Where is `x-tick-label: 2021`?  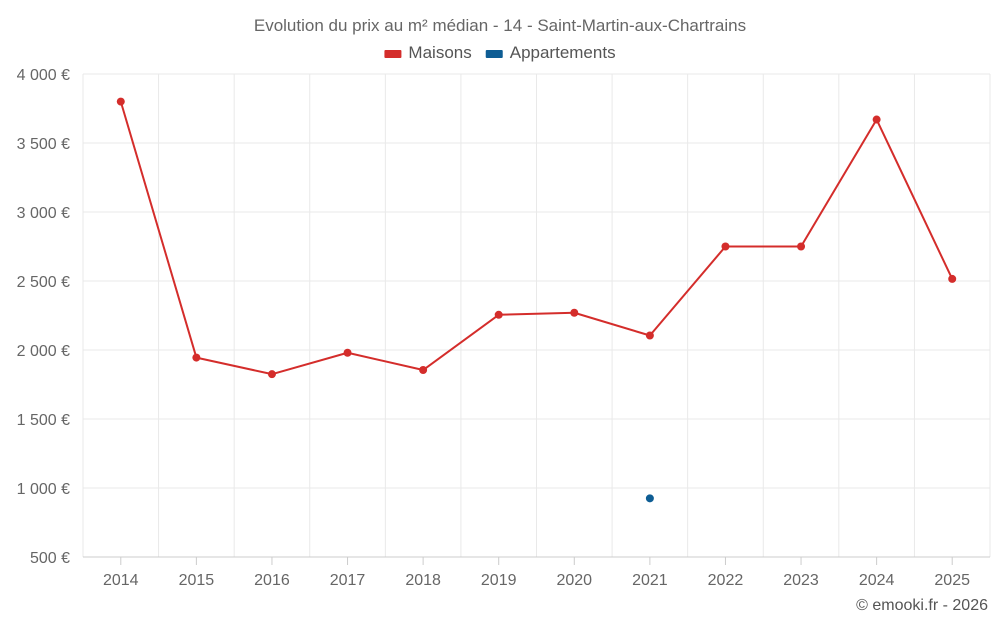 x-tick-label: 2021 is located at coordinates (650, 580).